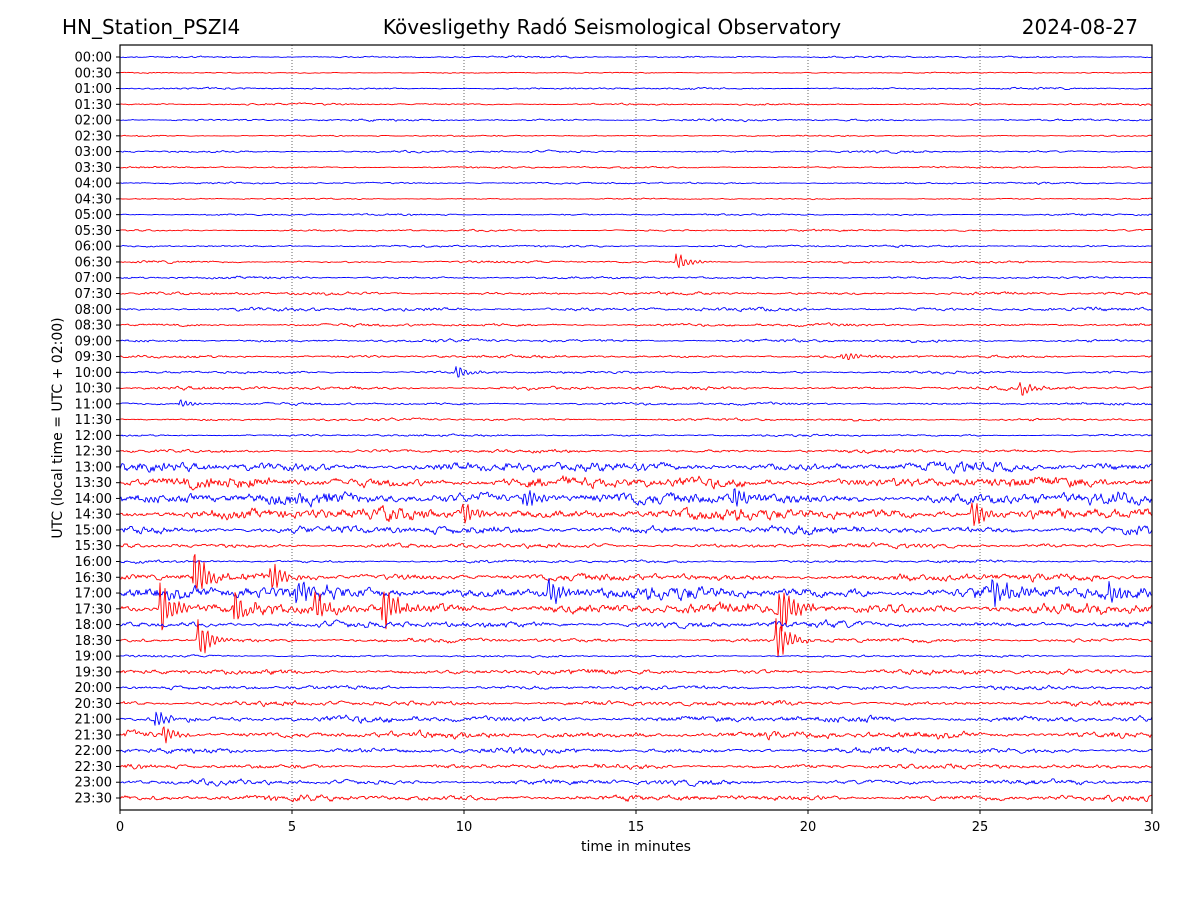  What do you see at coordinates (636, 356) in the screenshot?
I see `trace-09:30` at bounding box center [636, 356].